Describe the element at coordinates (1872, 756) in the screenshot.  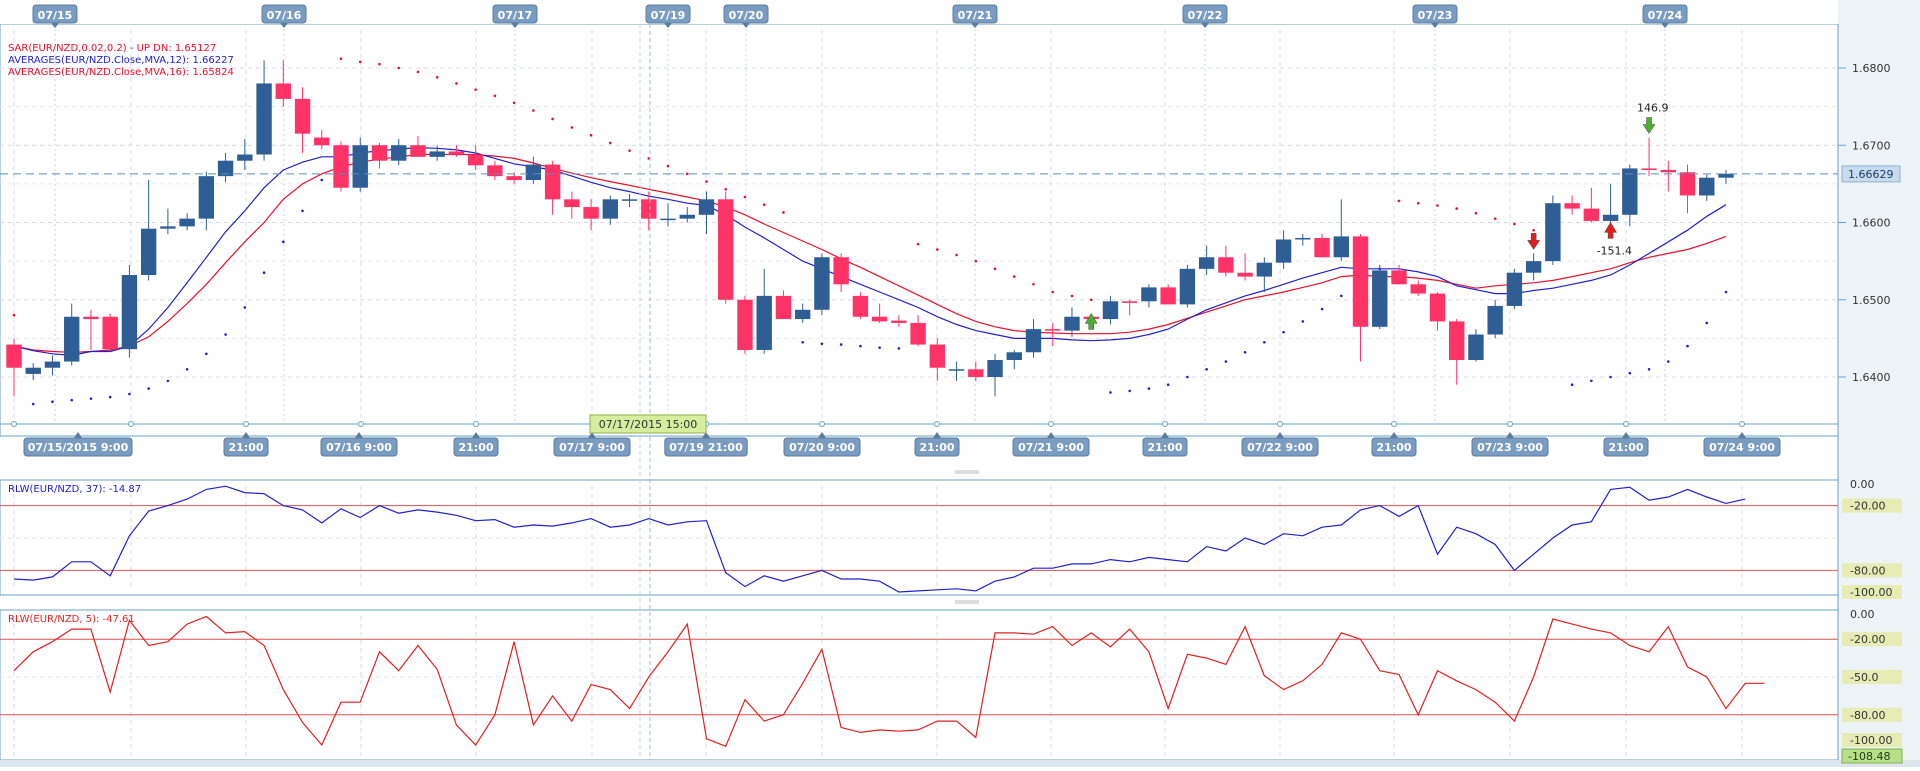
I see `last-value-tag` at that location.